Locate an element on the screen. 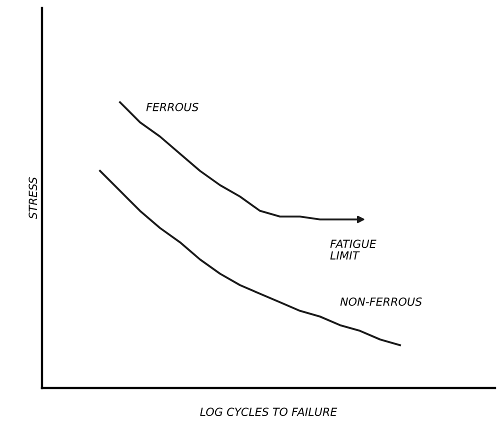  annotation: FATIGUE LIMIT is located at coordinates (353, 250).